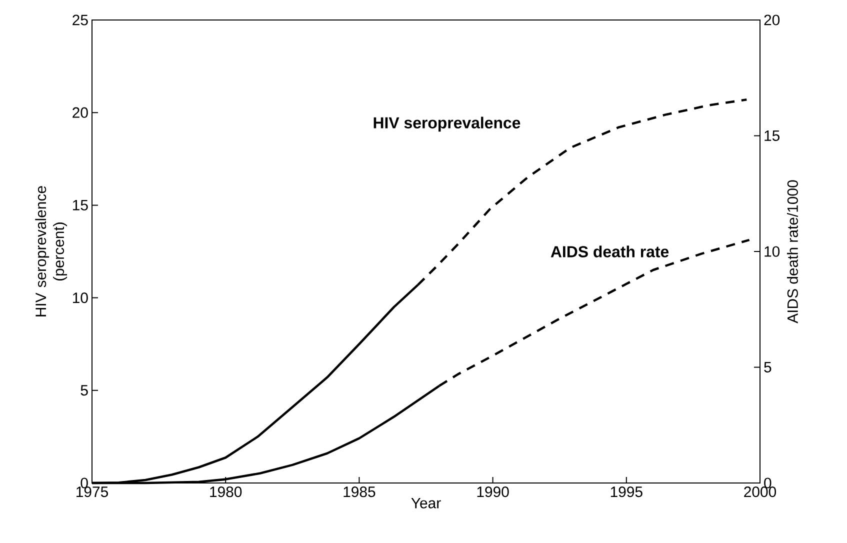 This screenshot has height=543, width=847. I want to click on y-tick-label: 25, so click(80, 20).